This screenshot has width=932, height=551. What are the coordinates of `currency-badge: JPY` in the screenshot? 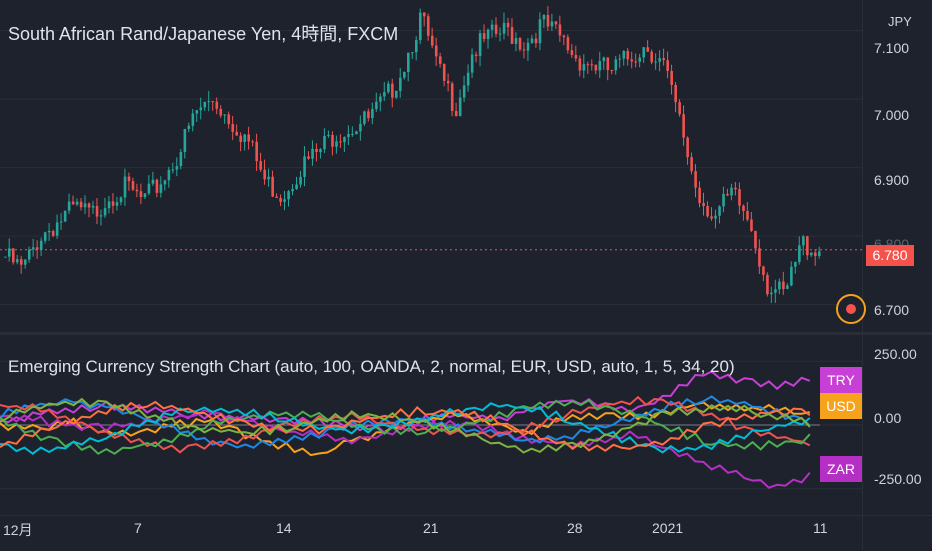 It's located at (900, 21).